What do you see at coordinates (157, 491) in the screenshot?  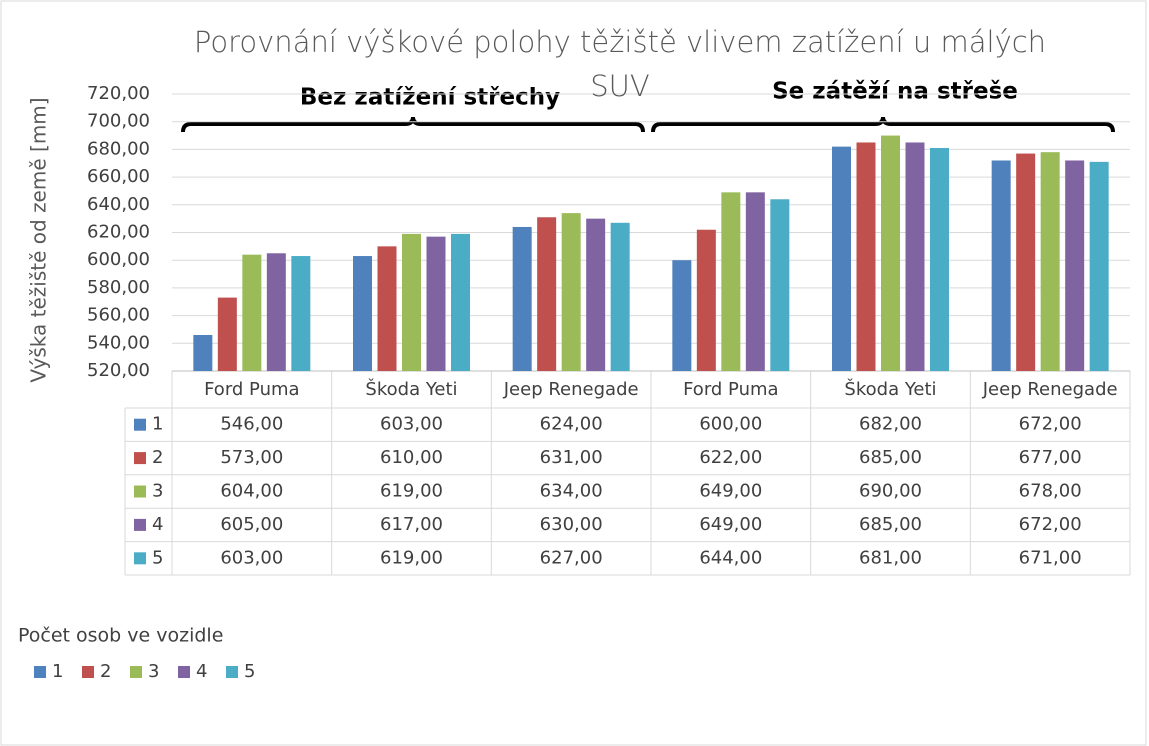 I see `table-series-name: 3` at bounding box center [157, 491].